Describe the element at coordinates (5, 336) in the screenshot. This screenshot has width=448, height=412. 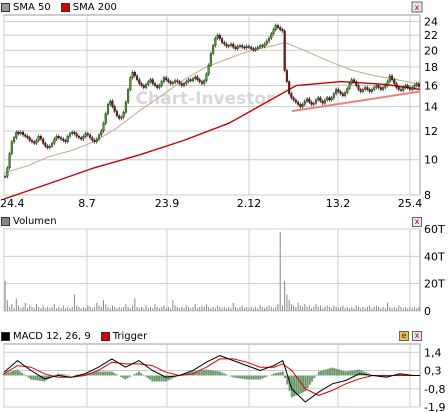
I see `macd-swatch` at that location.